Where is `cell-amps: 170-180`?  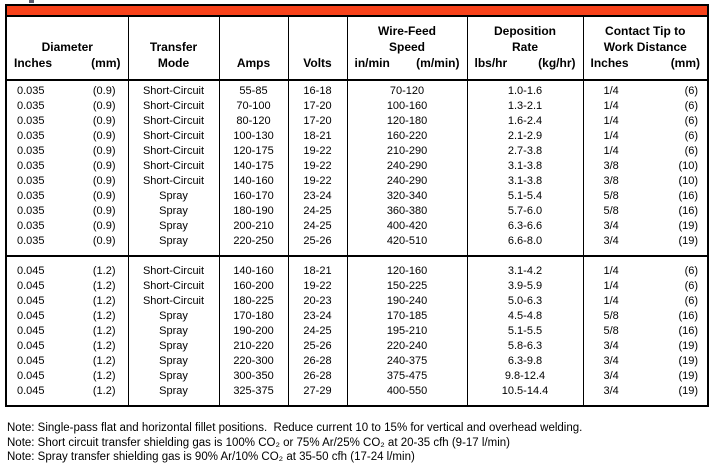 cell-amps: 170-180 is located at coordinates (253, 316).